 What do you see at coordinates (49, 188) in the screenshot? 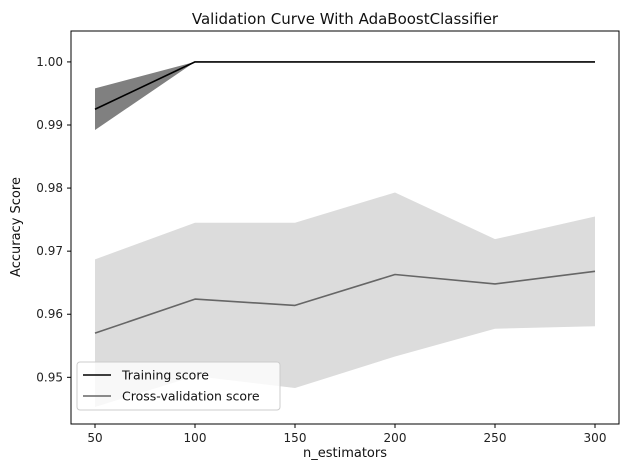
I see `y-tick-label: 0.98` at bounding box center [49, 188].